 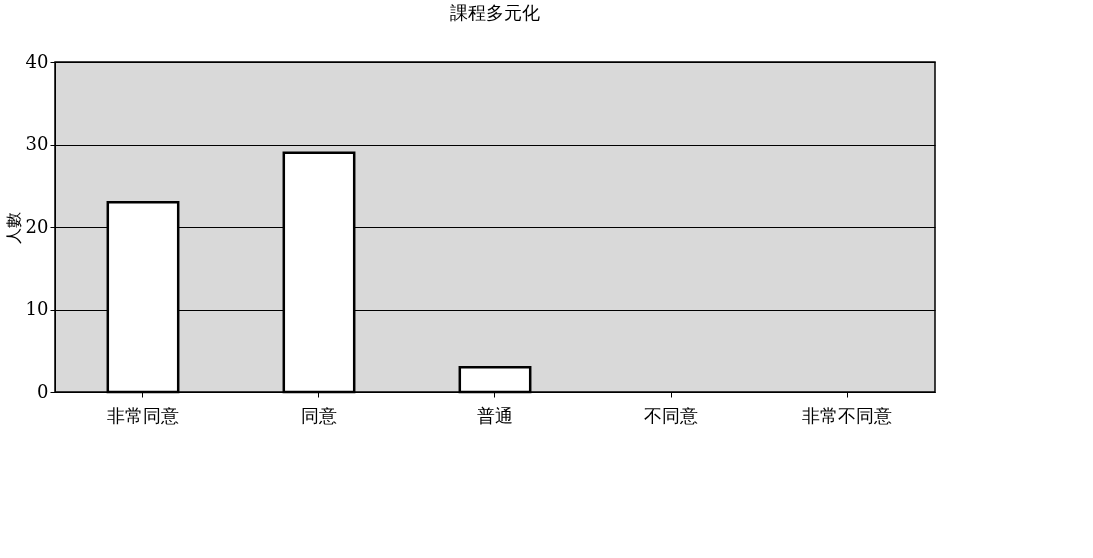 I want to click on y-tick-label: 40, so click(x=37, y=61).